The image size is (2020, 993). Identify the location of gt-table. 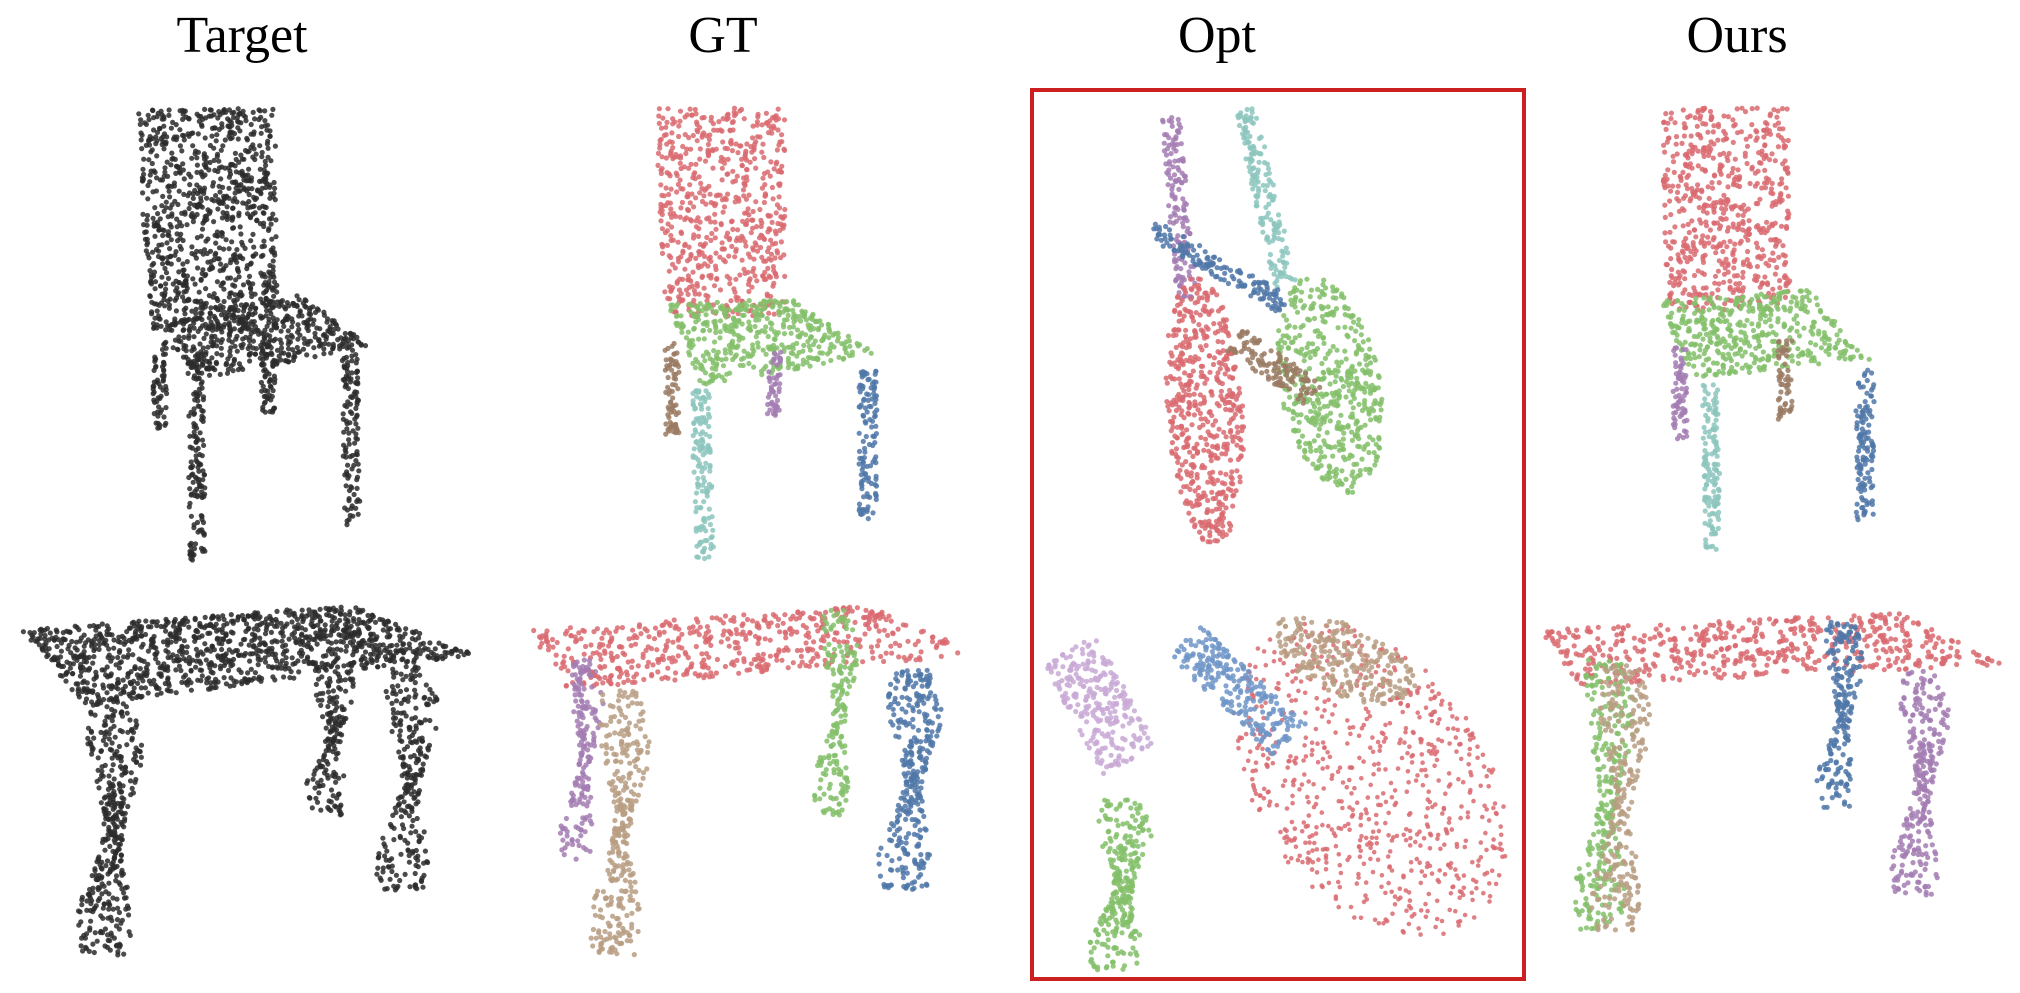
(746, 781).